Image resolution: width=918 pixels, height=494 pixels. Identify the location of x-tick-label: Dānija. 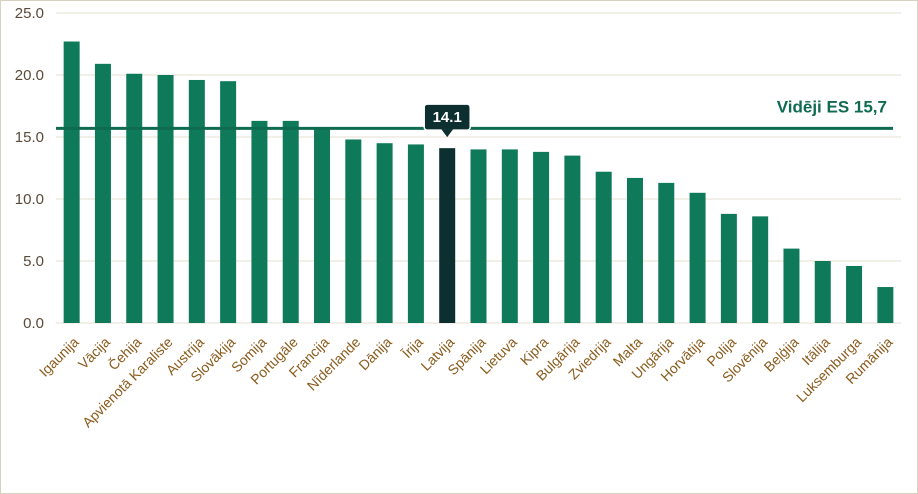
(375, 354).